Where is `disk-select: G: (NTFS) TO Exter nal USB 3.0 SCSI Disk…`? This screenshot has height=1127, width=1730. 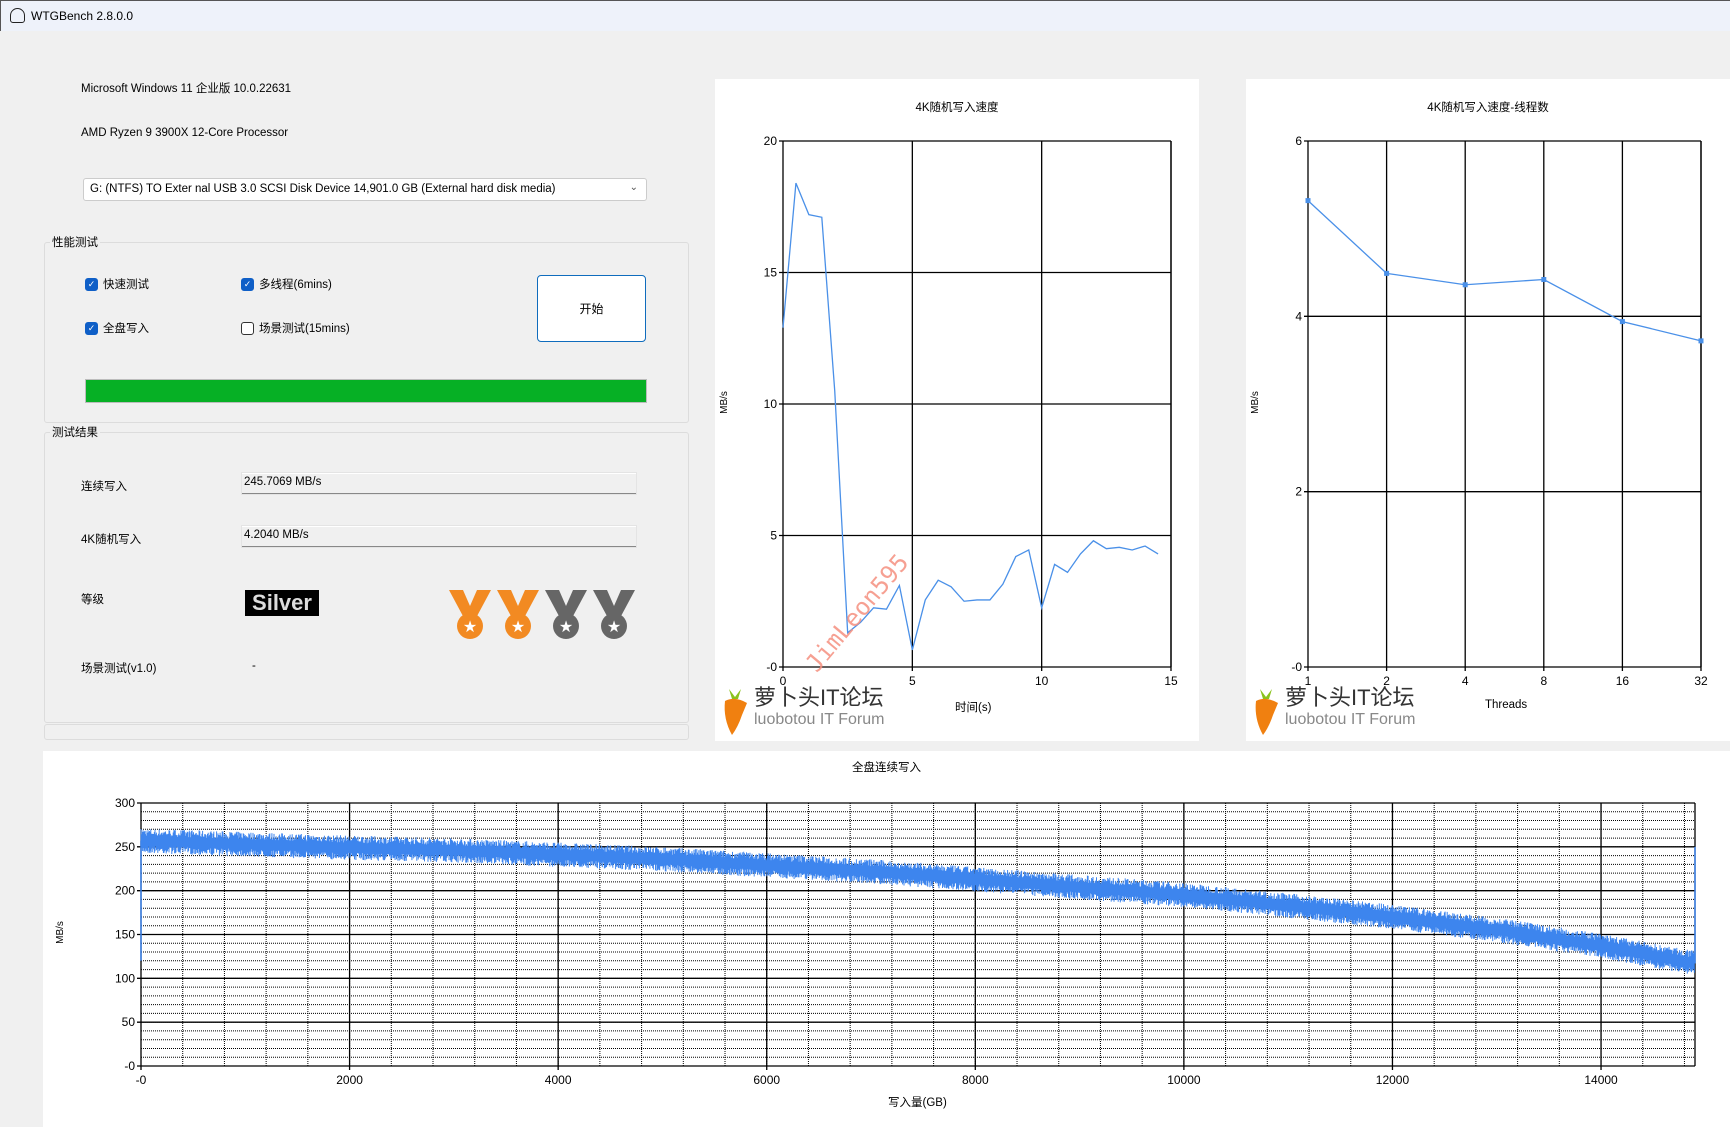
disk-select: G: (NTFS) TO Exter nal USB 3.0 SCSI Disk… is located at coordinates (365, 189).